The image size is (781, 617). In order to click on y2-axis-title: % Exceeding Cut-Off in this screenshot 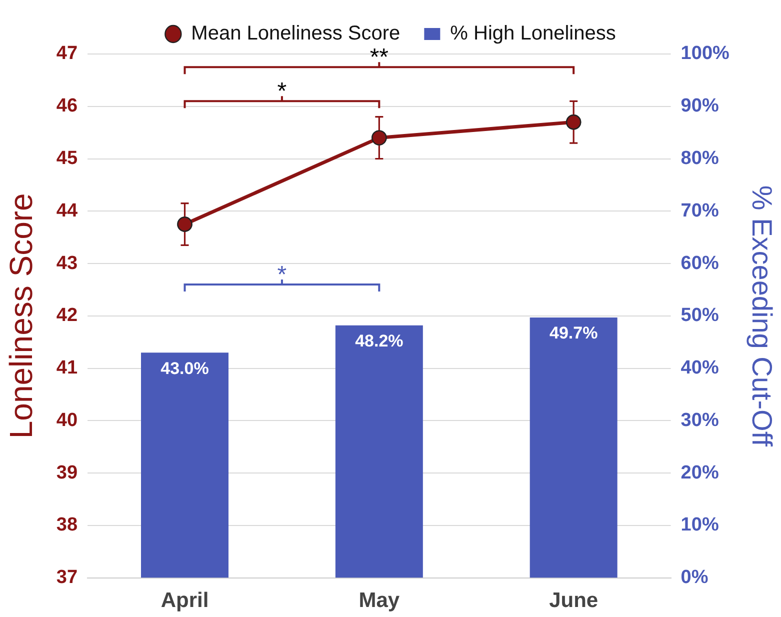, I will do `click(762, 316)`.